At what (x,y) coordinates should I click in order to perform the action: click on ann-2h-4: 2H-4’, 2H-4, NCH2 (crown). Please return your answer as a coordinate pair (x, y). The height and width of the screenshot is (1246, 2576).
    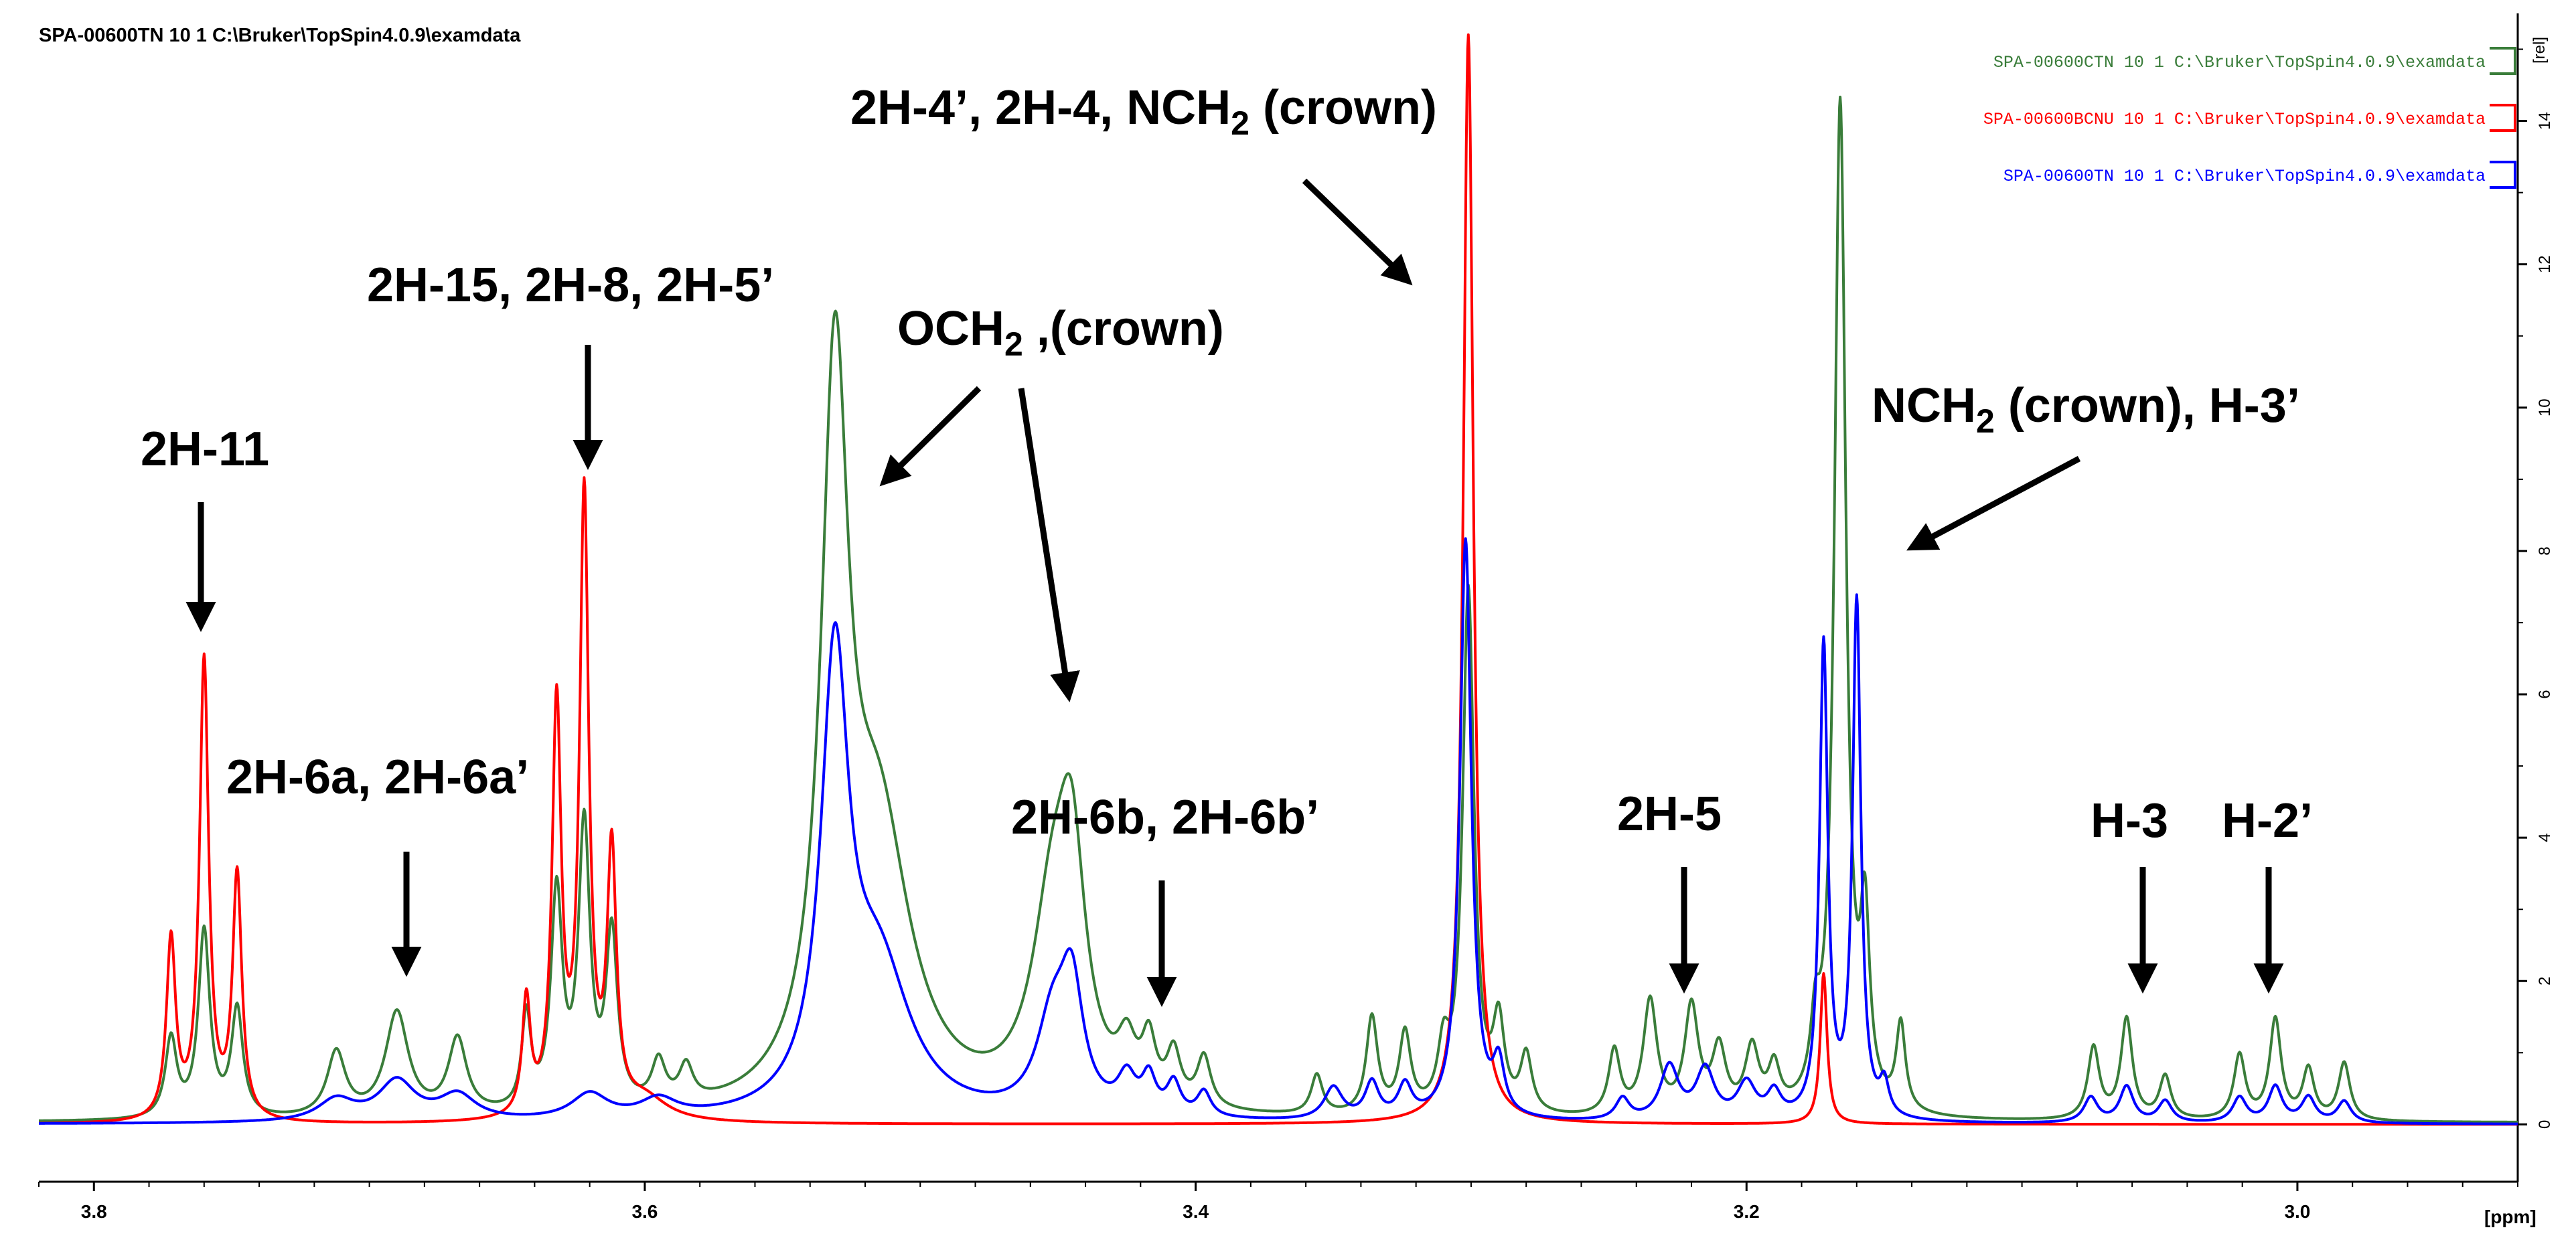
    Looking at the image, I should click on (1143, 183).